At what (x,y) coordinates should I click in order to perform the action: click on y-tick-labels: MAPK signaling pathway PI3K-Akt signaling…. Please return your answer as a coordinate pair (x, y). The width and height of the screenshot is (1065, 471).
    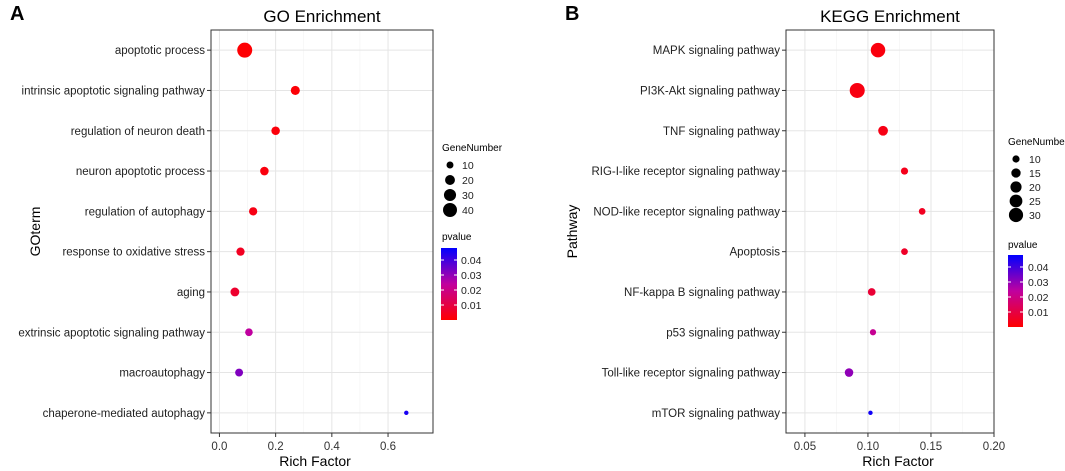
    Looking at the image, I should click on (688, 232).